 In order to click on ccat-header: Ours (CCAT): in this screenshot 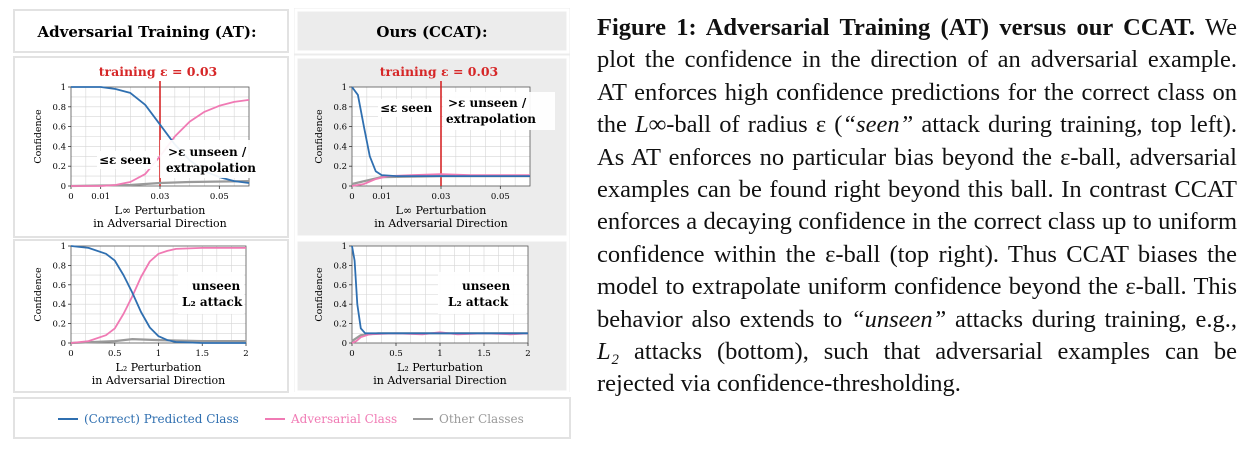, I will do `click(431, 32)`.